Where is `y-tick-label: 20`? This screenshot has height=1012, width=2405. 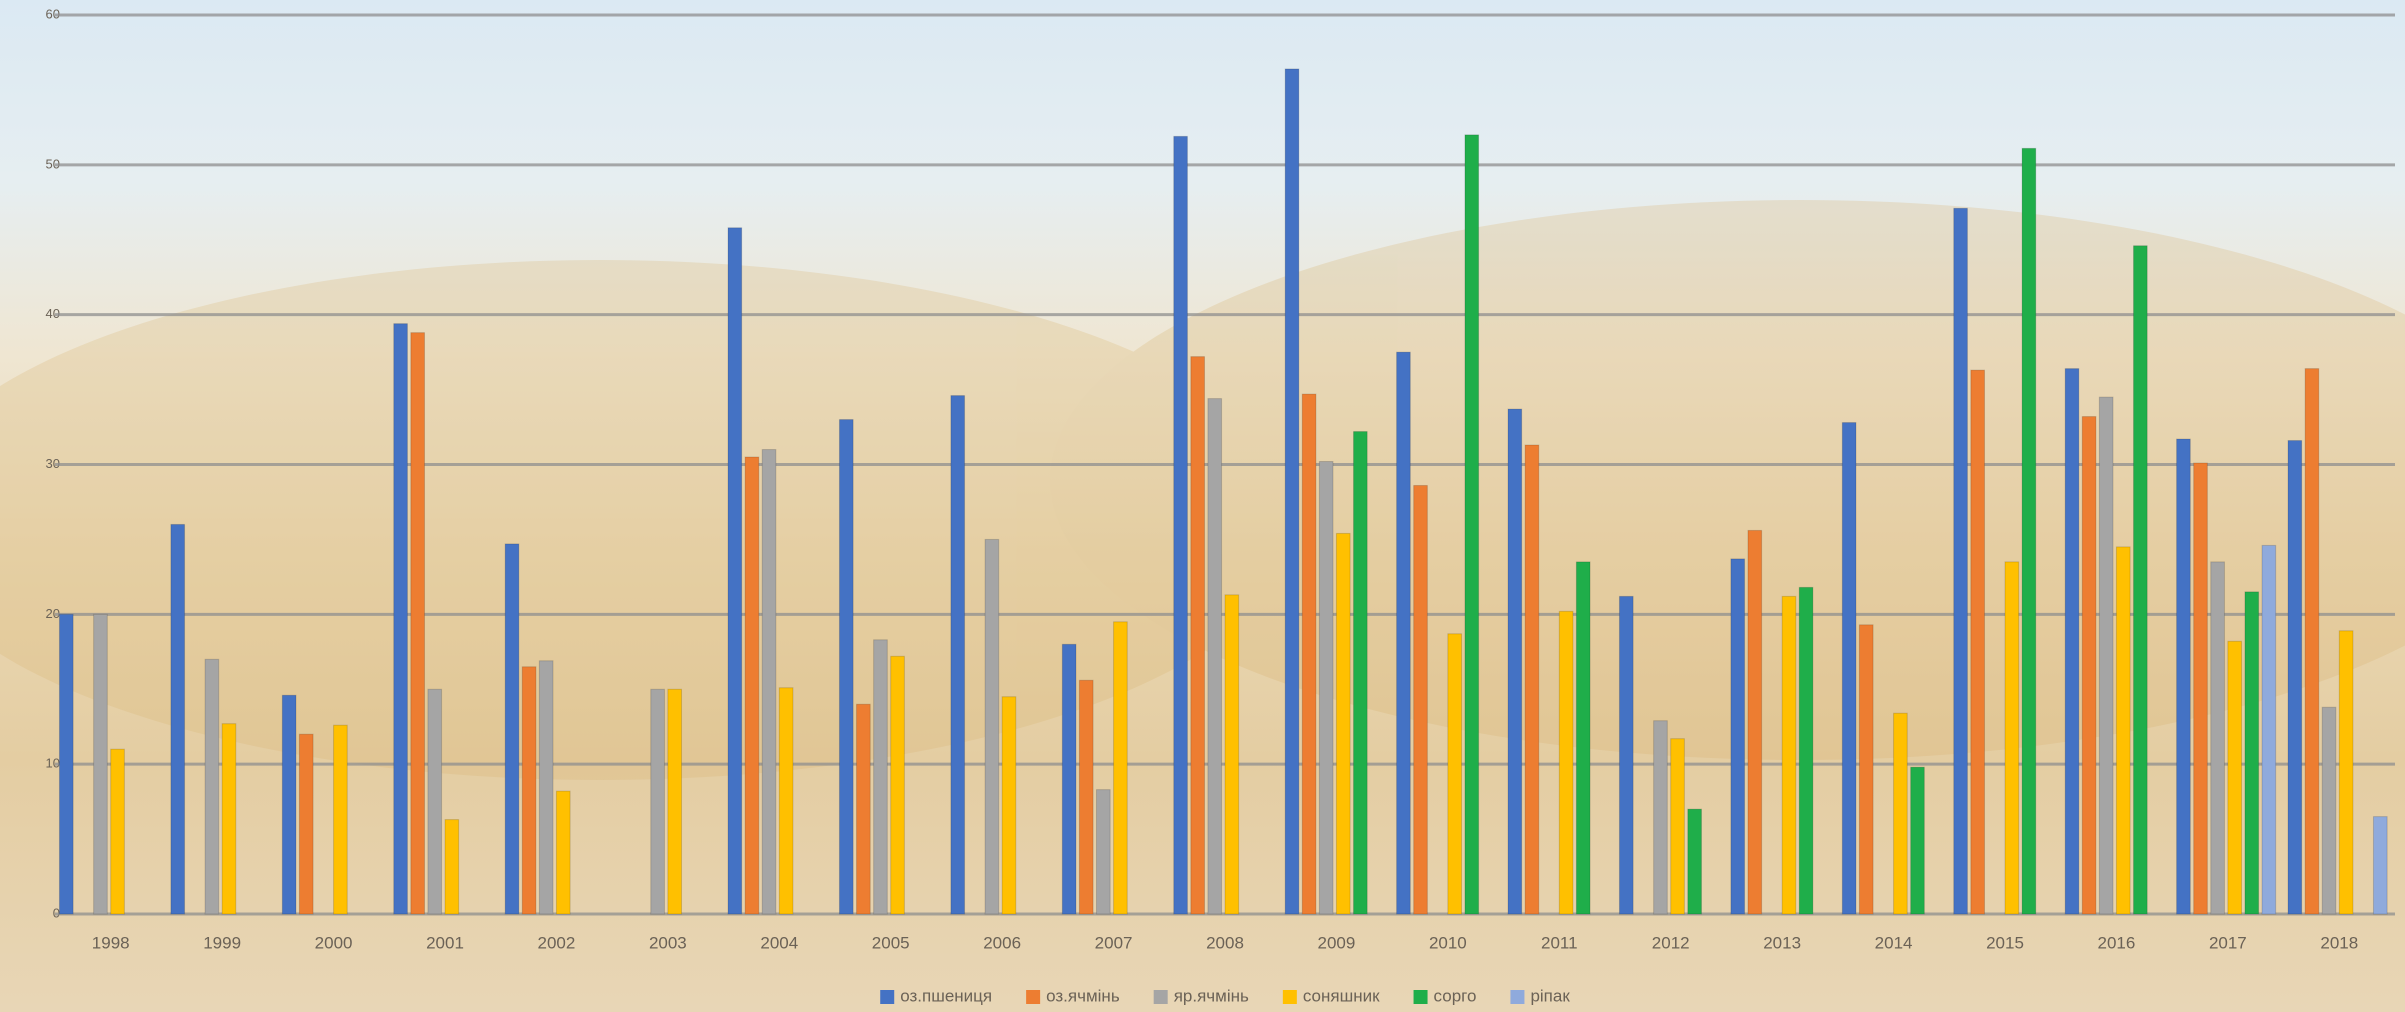 y-tick-label: 20 is located at coordinates (53, 613).